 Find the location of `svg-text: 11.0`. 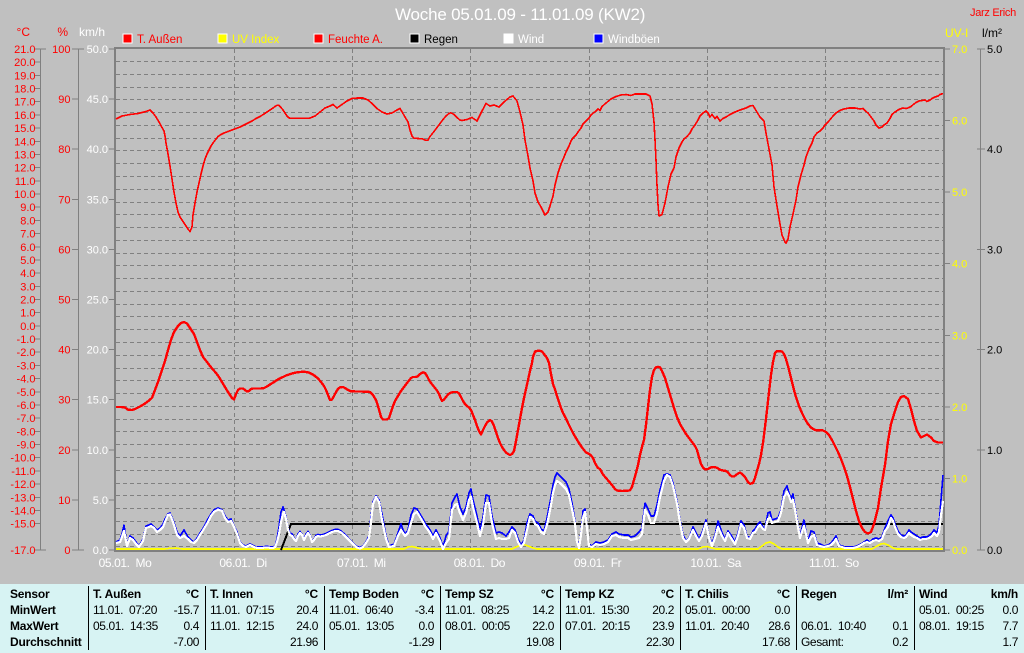

svg-text: 11.0 is located at coordinates (25, 182).